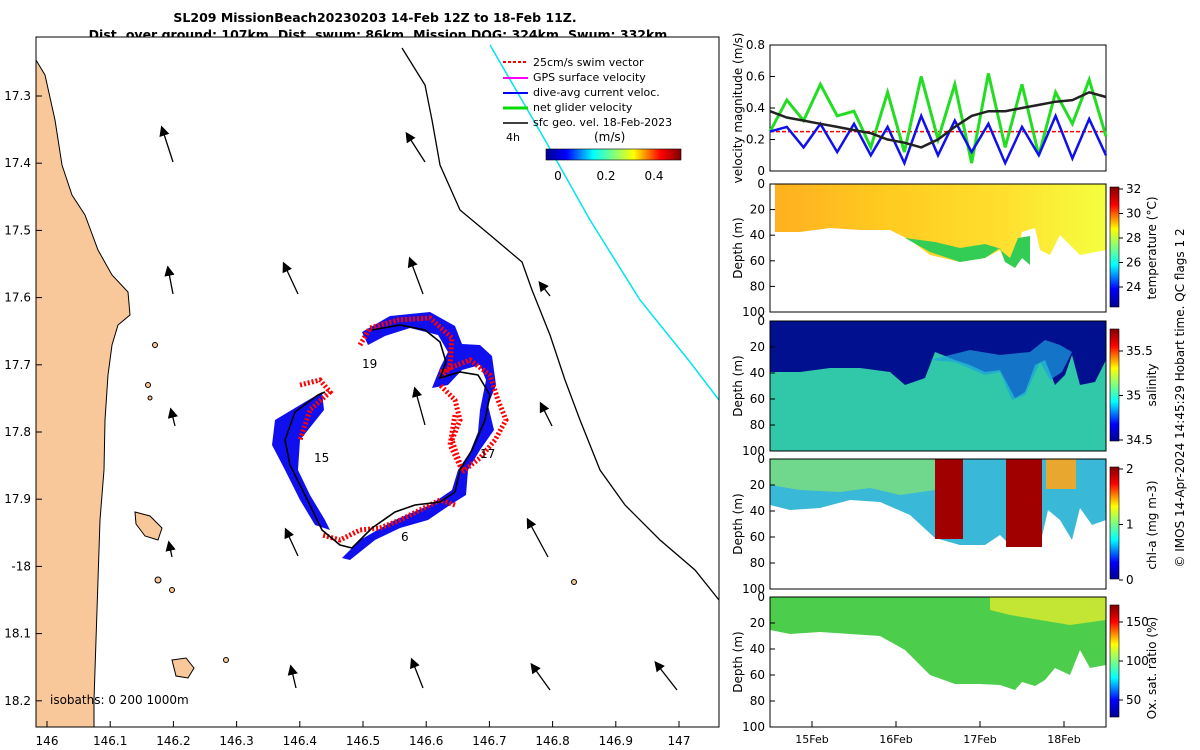 The image size is (1200, 750). Describe the element at coordinates (405, 537) in the screenshot. I see `day-label: 6` at that location.